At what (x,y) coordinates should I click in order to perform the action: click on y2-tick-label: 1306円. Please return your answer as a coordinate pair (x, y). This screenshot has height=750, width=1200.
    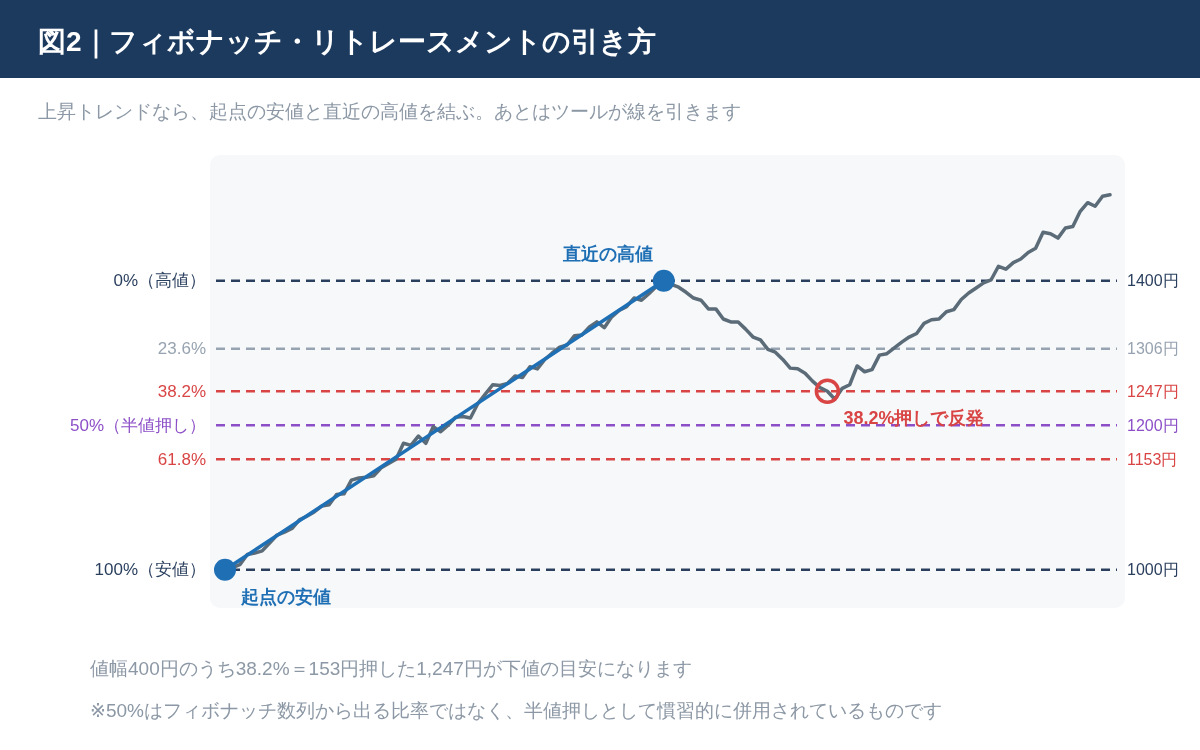
    Looking at the image, I should click on (1153, 349).